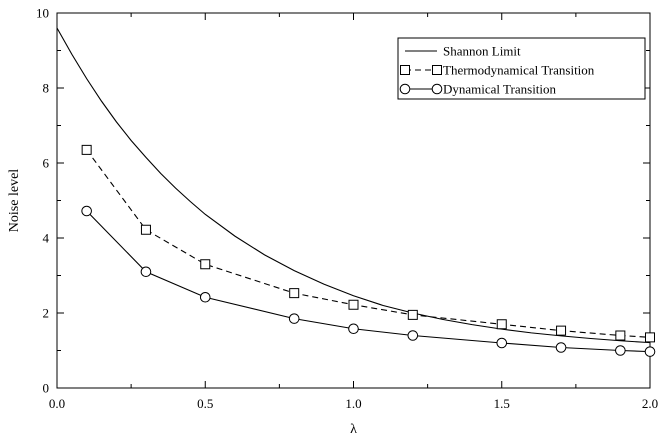  What do you see at coordinates (57, 403) in the screenshot?
I see `x-tick-label: 0.0` at bounding box center [57, 403].